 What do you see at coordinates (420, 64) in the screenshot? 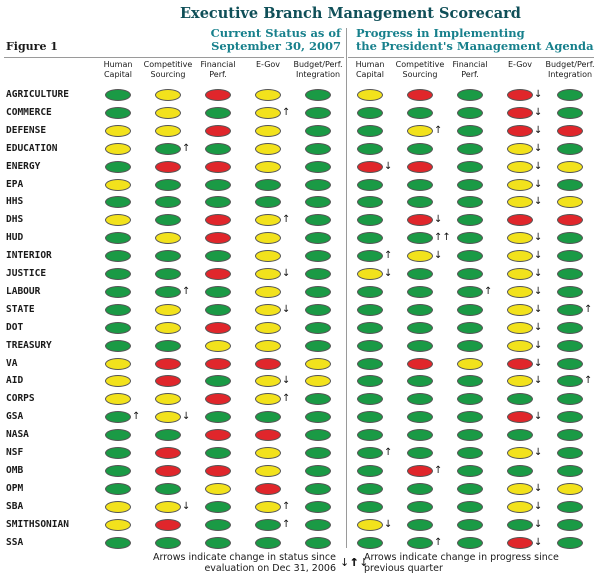
I see `column-header-line: Competitive` at bounding box center [420, 64].